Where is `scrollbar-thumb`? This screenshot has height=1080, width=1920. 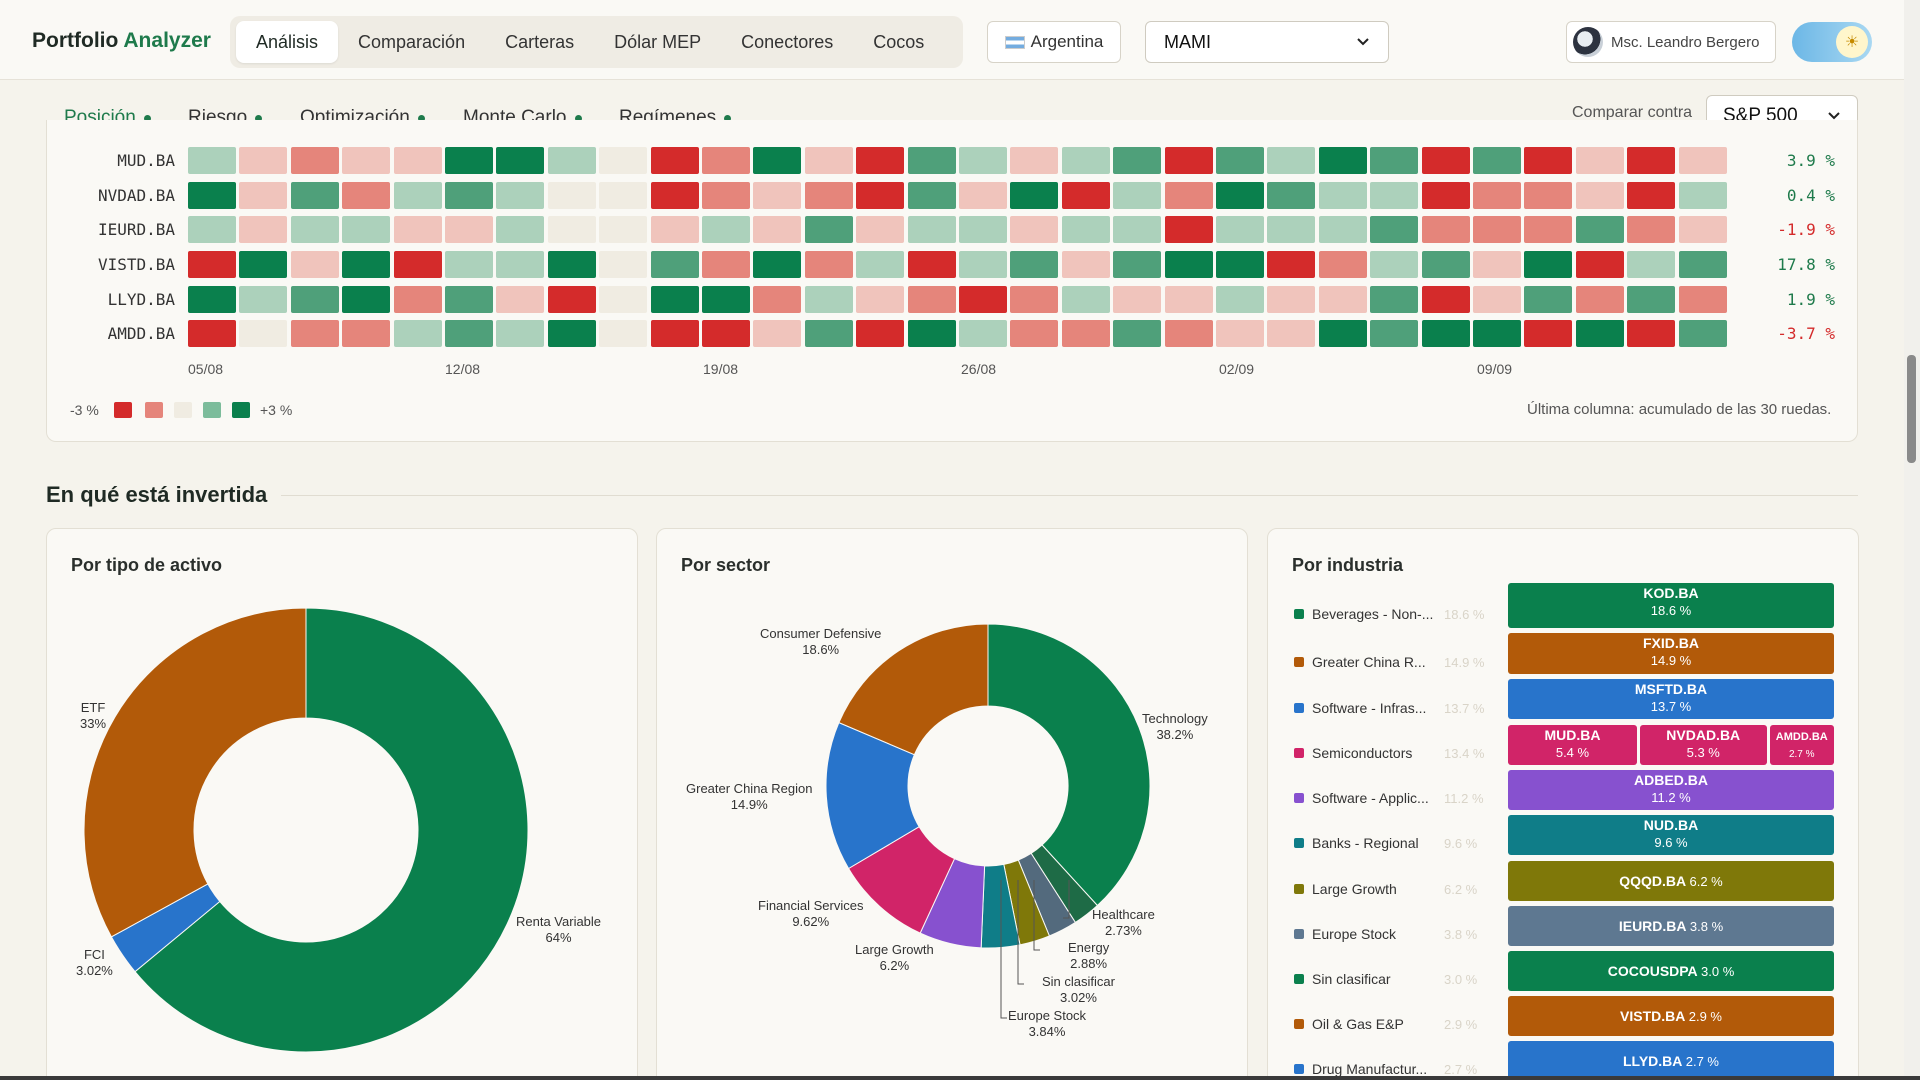
scrollbar-thumb is located at coordinates (1911, 409).